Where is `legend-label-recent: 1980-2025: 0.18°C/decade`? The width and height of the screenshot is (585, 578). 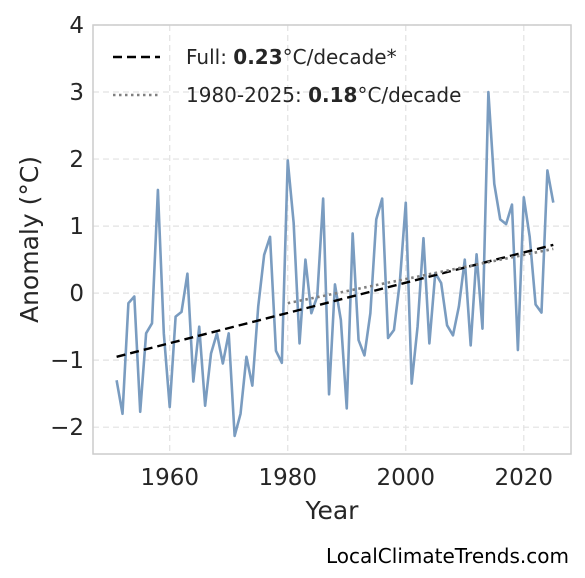 legend-label-recent: 1980-2025: 0.18°C/decade is located at coordinates (323, 95).